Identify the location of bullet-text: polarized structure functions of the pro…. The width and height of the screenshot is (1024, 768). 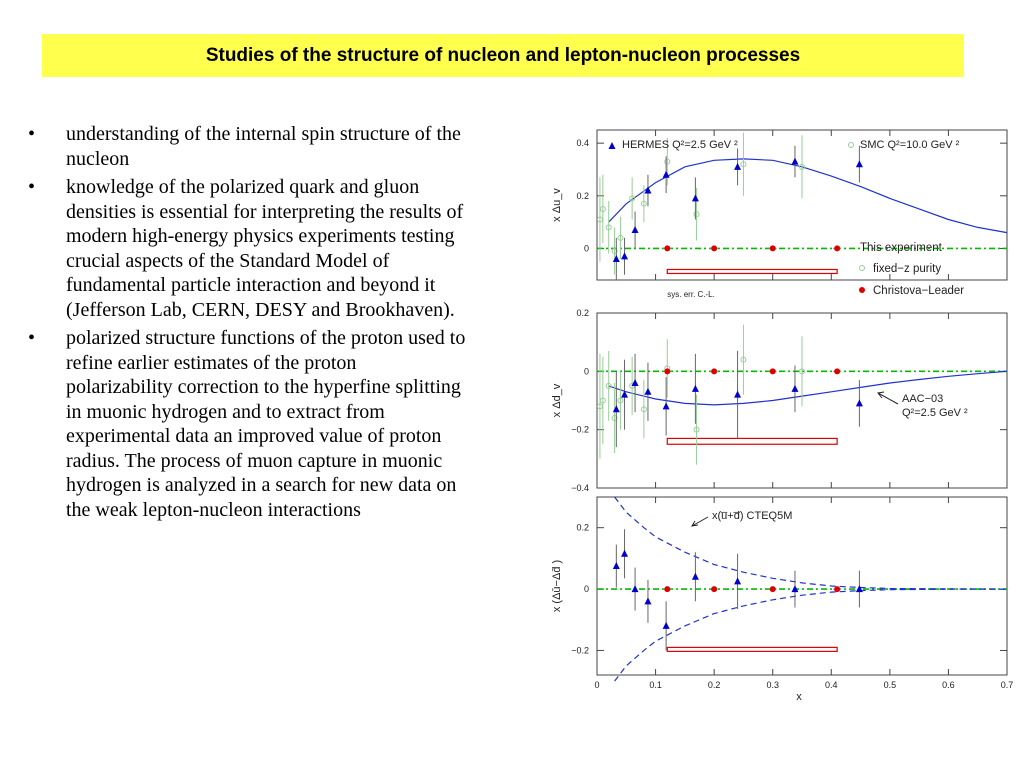
(266, 424).